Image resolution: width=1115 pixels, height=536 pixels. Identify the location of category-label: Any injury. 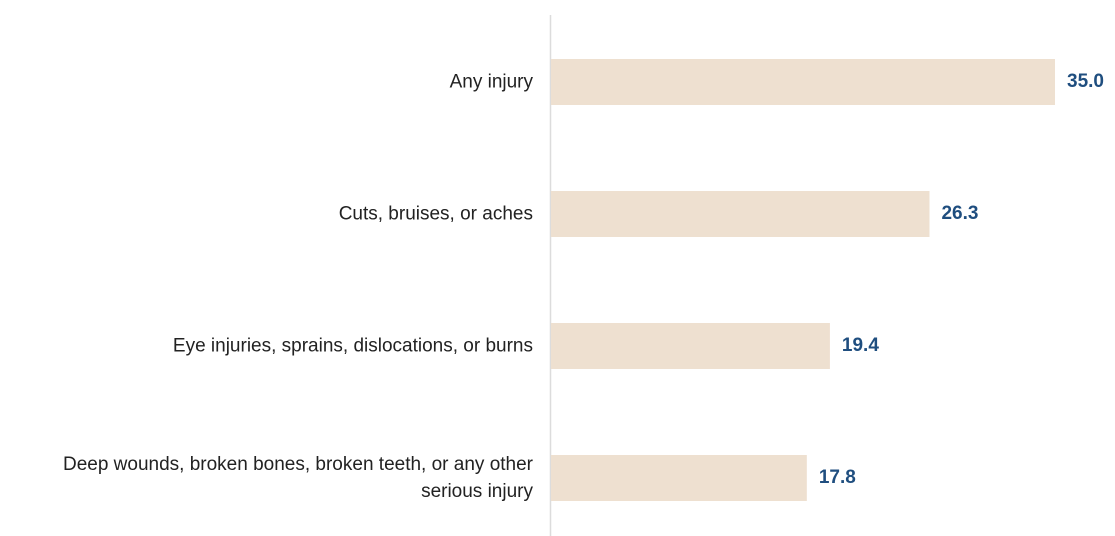
(491, 82).